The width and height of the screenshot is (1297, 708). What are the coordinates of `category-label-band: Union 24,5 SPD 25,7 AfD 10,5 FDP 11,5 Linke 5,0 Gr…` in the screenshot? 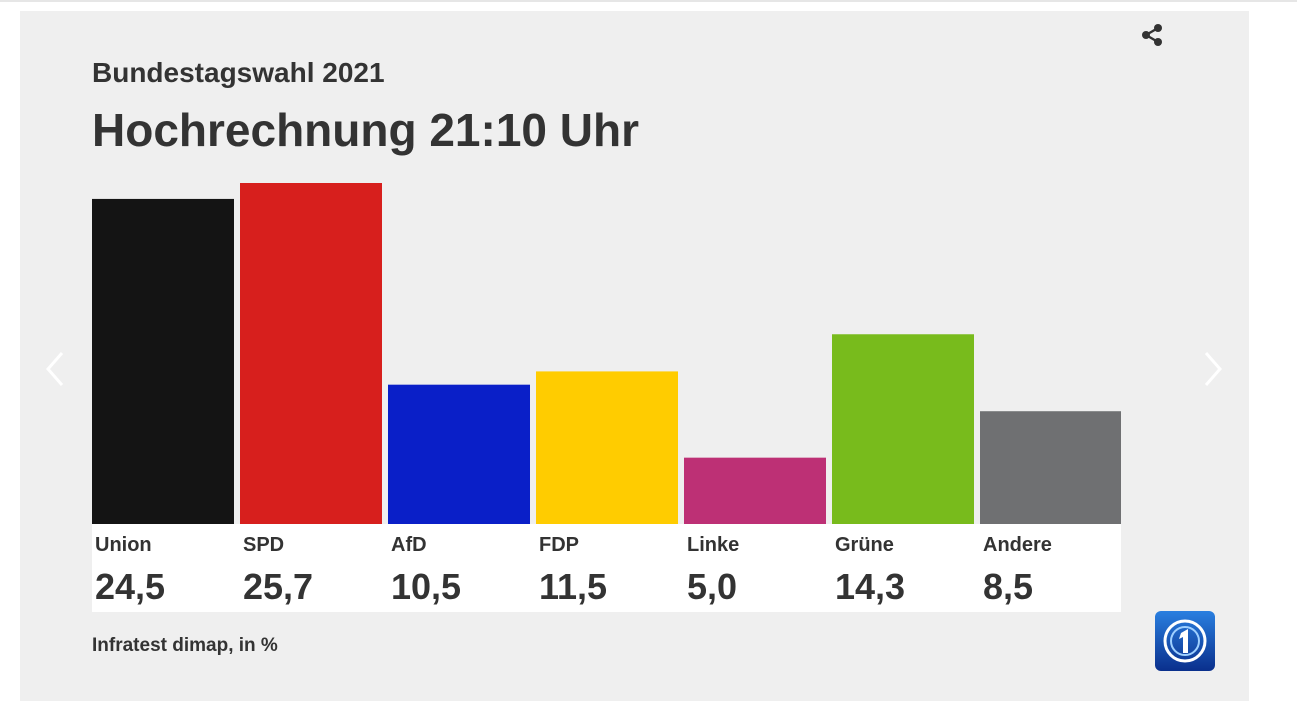 It's located at (606, 568).